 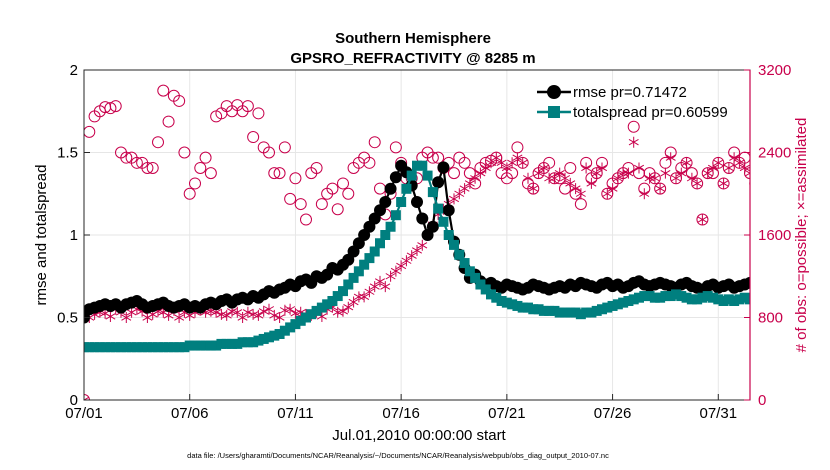 What do you see at coordinates (41, 235) in the screenshot?
I see `y-axis-label: rmse and totalspread` at bounding box center [41, 235].